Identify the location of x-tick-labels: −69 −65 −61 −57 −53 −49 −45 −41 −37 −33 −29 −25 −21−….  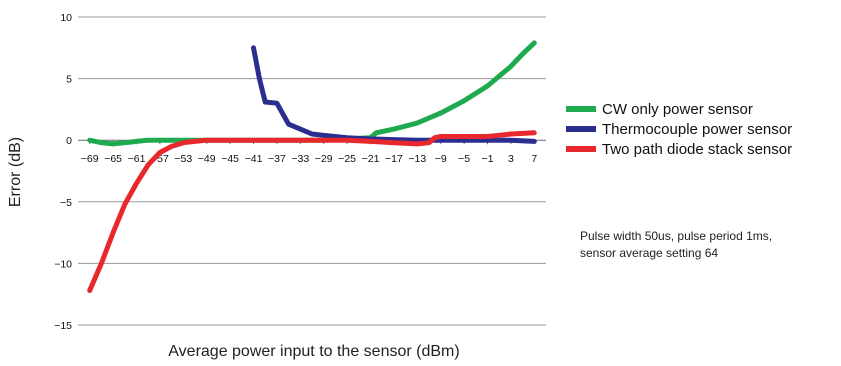
(309, 152).